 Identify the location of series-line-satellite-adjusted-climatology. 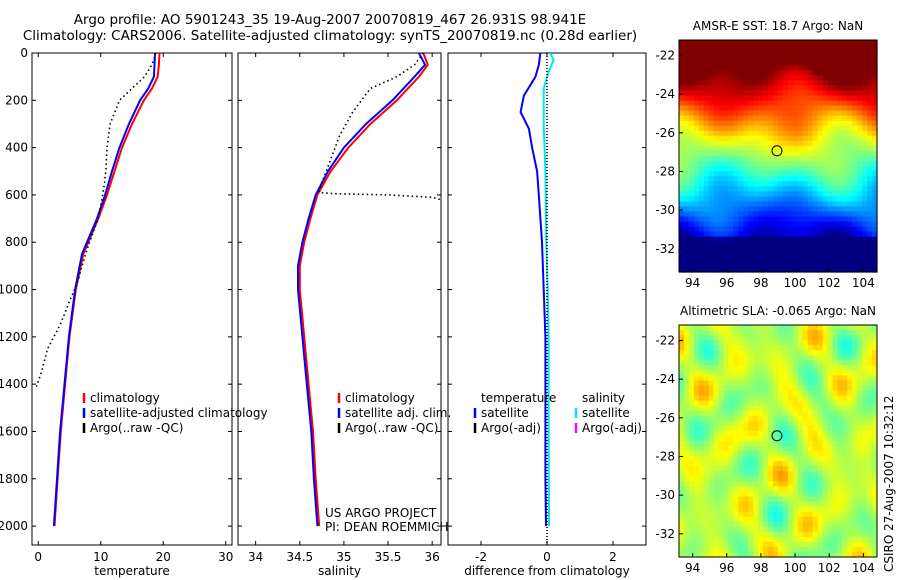
(104, 290).